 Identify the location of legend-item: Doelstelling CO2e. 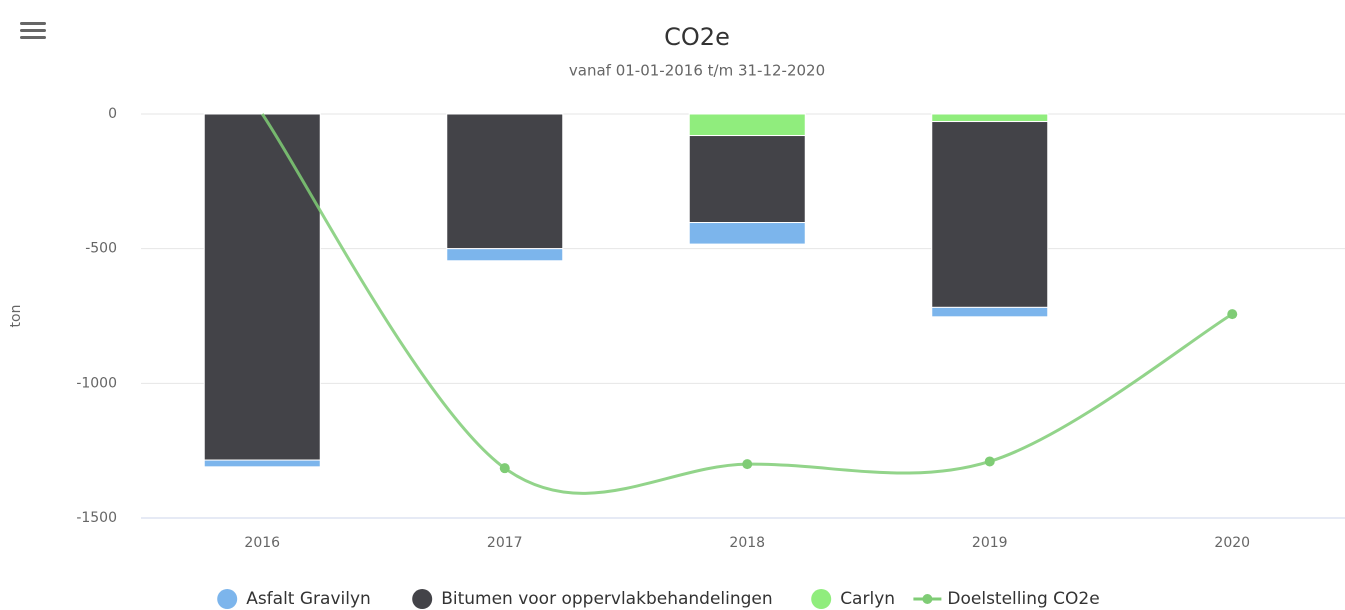
(1006, 599).